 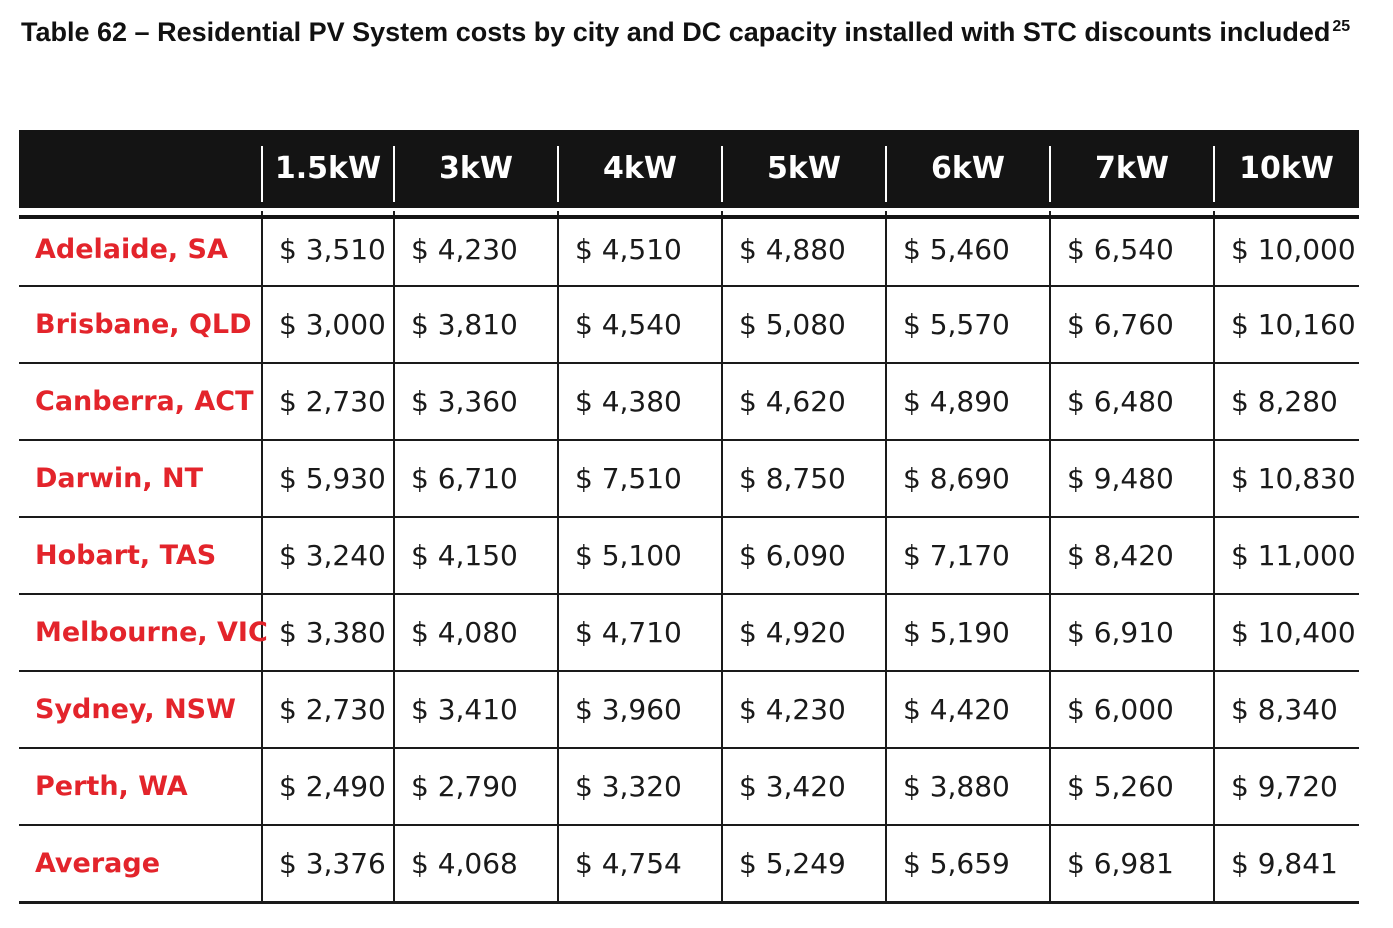 What do you see at coordinates (967, 479) in the screenshot?
I see `cost-cell: $ 8,690` at bounding box center [967, 479].